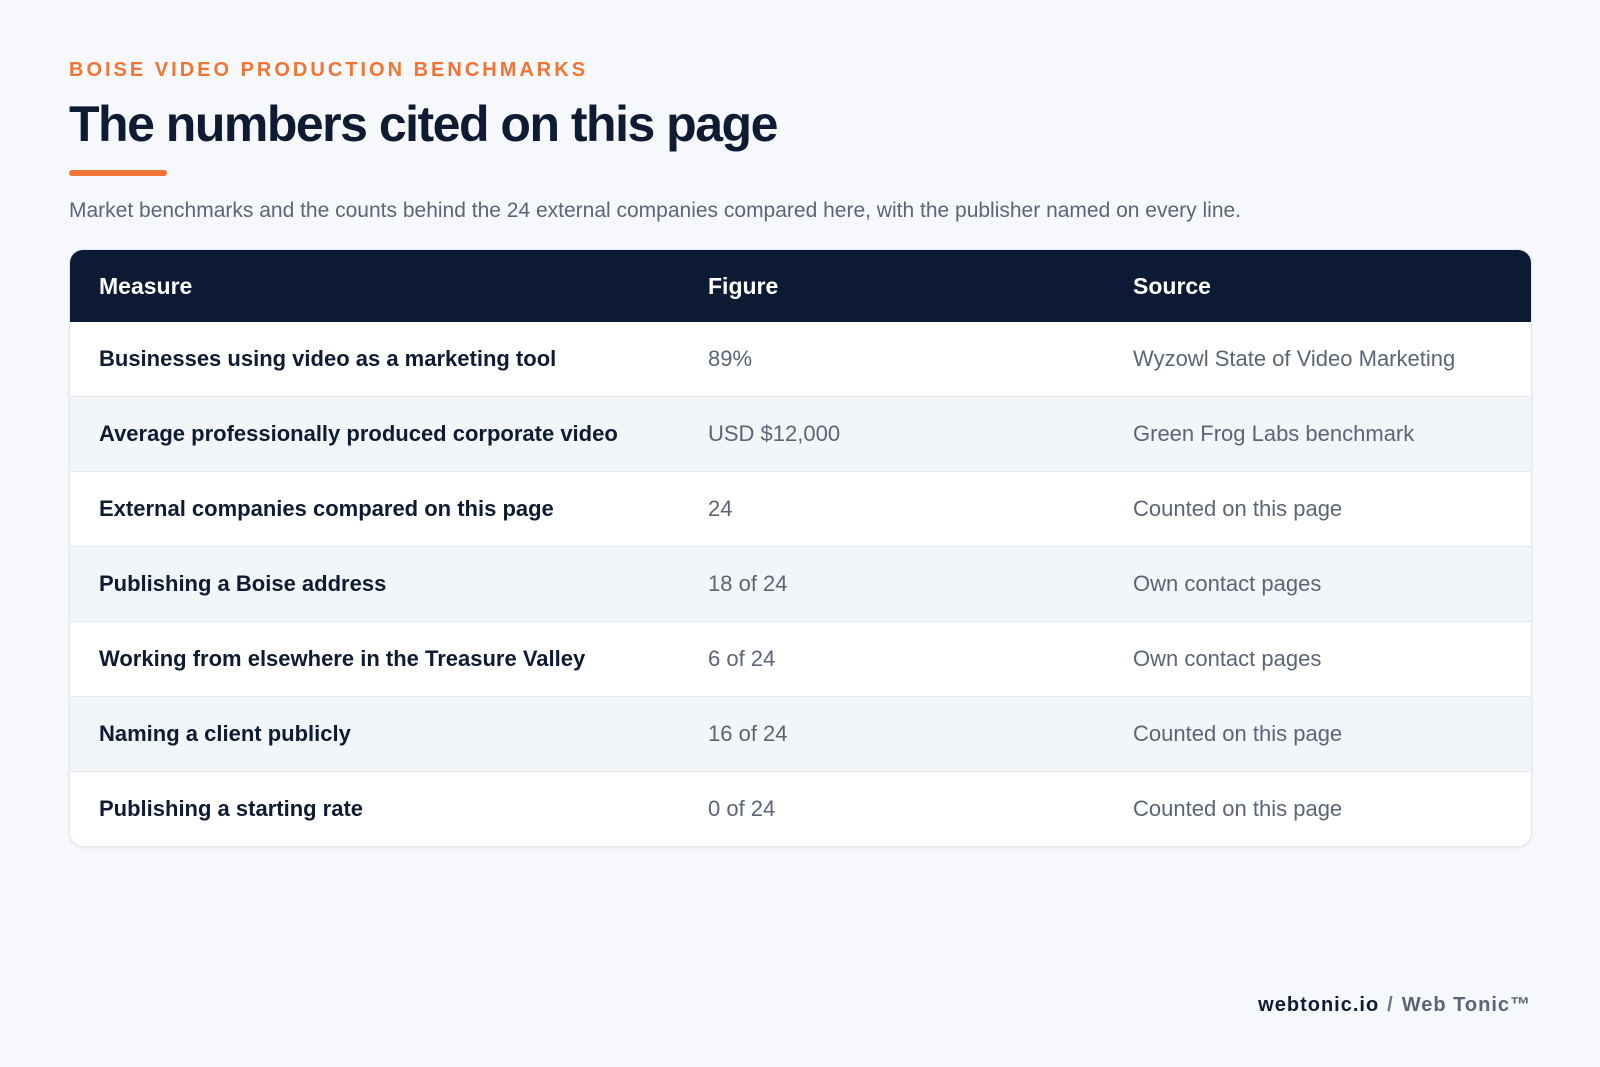 The width and height of the screenshot is (1600, 1067). What do you see at coordinates (423, 124) in the screenshot?
I see `page-title: The numbers cited on this page` at bounding box center [423, 124].